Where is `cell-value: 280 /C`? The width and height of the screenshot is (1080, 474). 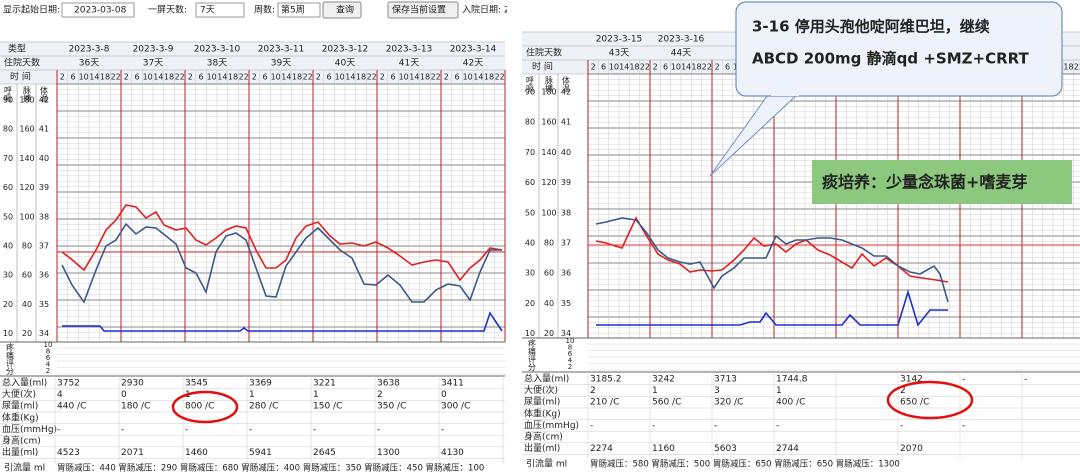
cell-value: 280 /C is located at coordinates (263, 407).